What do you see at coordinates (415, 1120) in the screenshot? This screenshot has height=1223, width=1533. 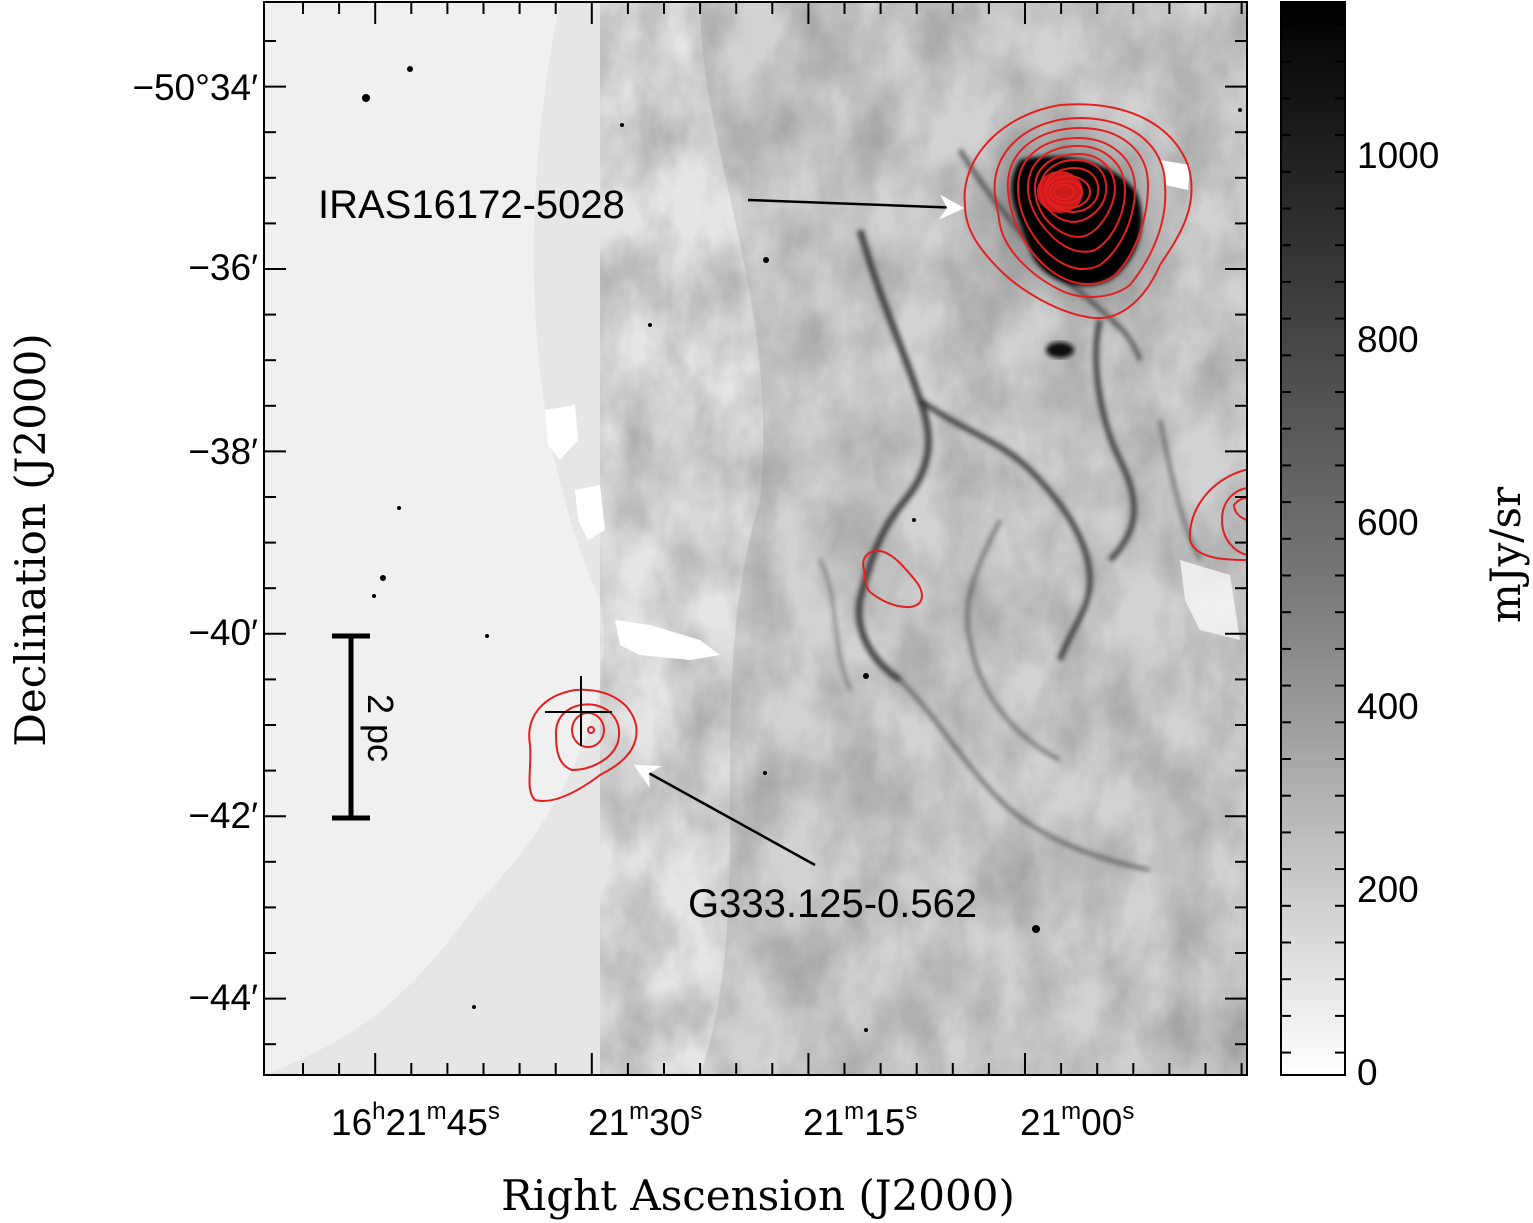 I see `ra-tick-label: 16h21m45s` at bounding box center [415, 1120].